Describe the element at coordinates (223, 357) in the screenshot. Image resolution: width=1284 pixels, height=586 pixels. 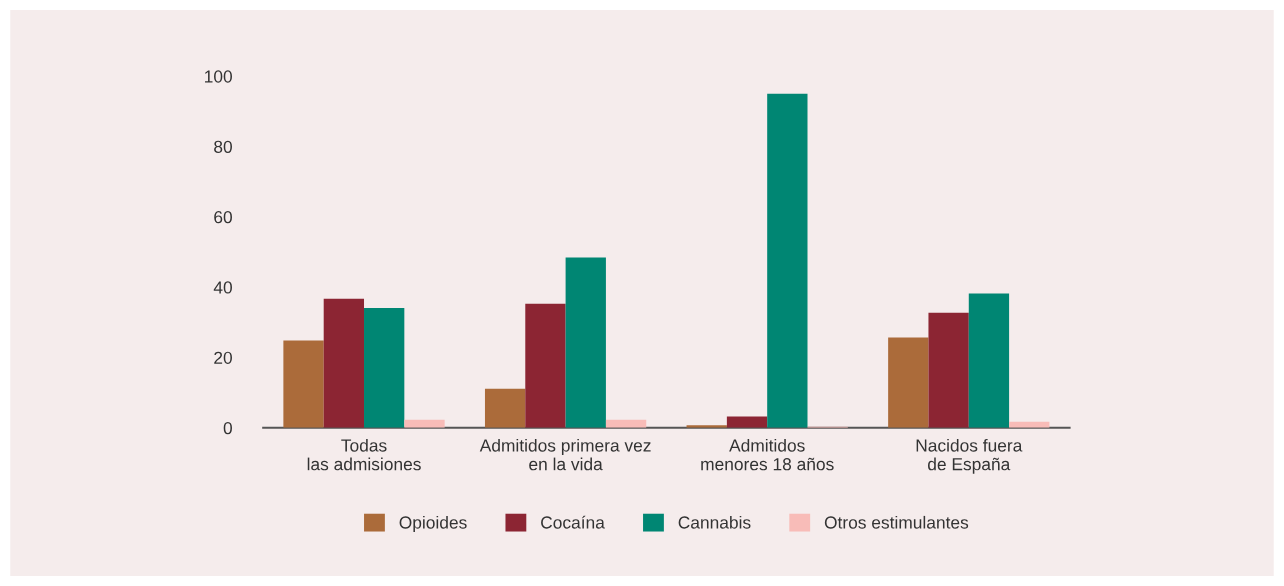
I see `y-tick-label: 20` at that location.